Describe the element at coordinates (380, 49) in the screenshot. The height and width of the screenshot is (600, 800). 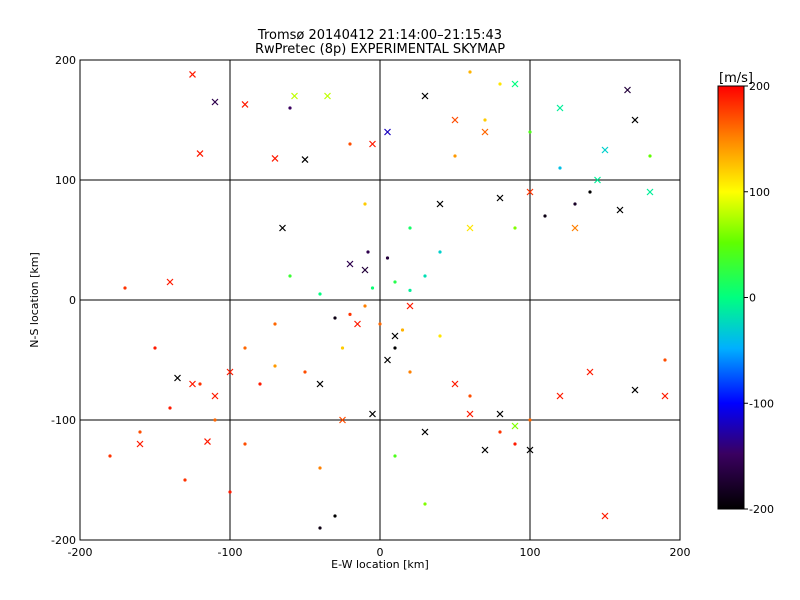
I see `chart-subtitle: RwPretec (8p) EXPERIMENTAL SKYMAP` at that location.